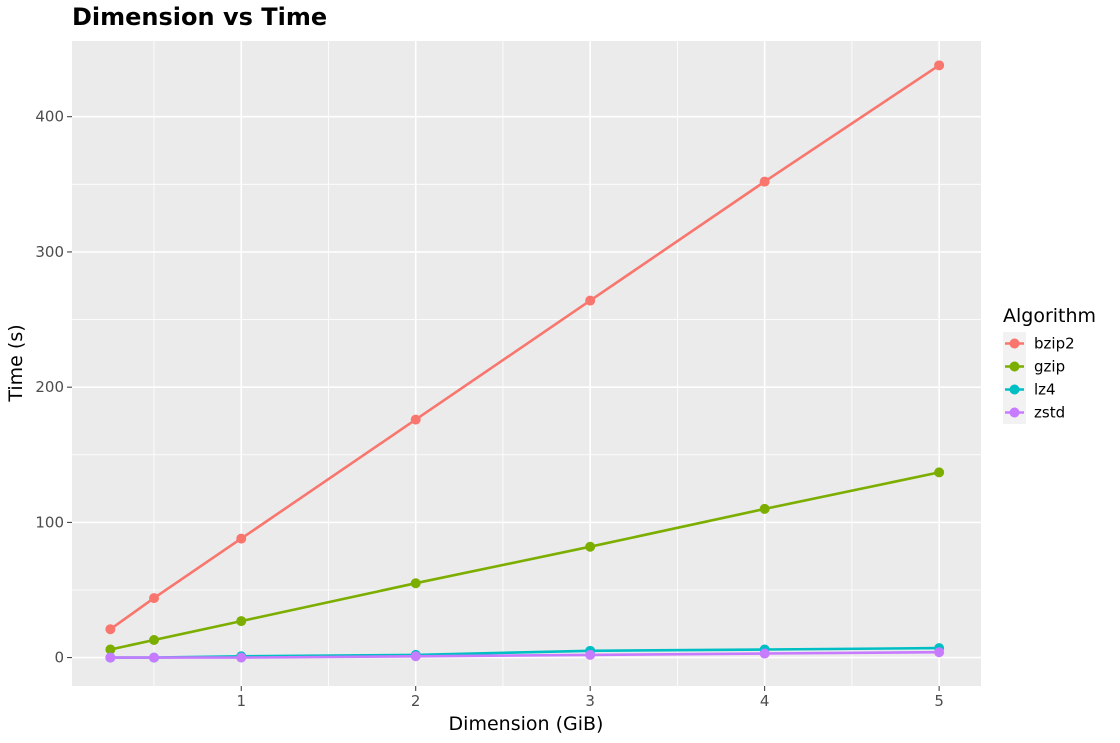  What do you see at coordinates (49, 387) in the screenshot?
I see `y-tick-label: 200` at bounding box center [49, 387].